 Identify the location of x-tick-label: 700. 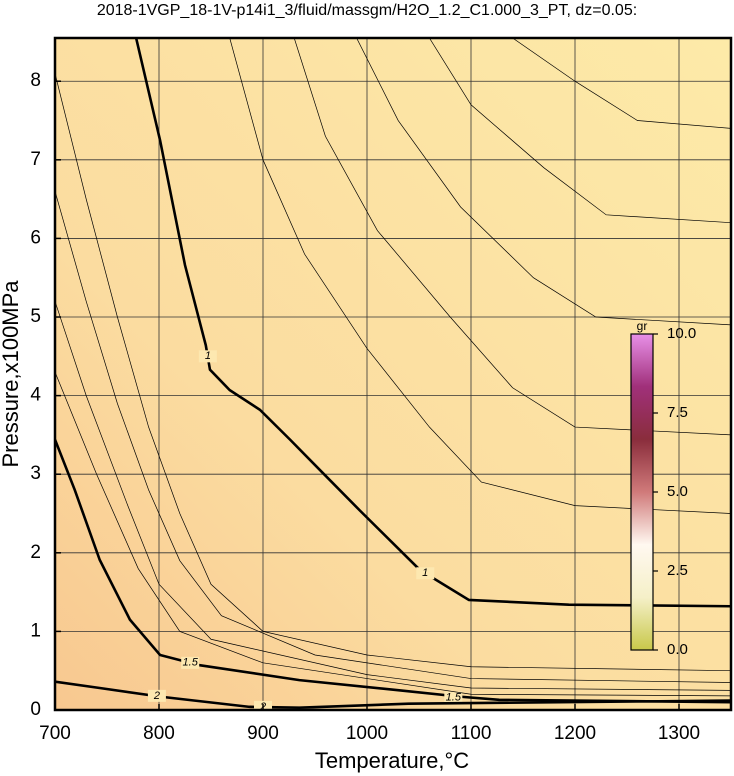
(55, 733).